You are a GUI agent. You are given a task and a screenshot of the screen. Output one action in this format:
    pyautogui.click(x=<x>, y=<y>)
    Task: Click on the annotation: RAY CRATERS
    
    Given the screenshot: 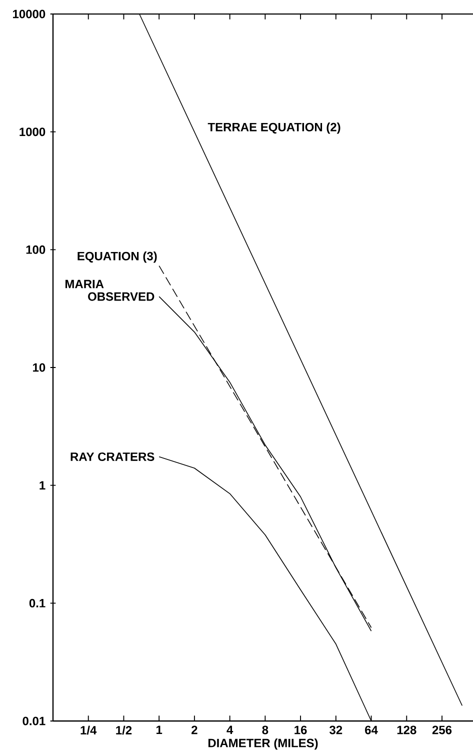 What is the action you would take?
    pyautogui.click(x=112, y=456)
    